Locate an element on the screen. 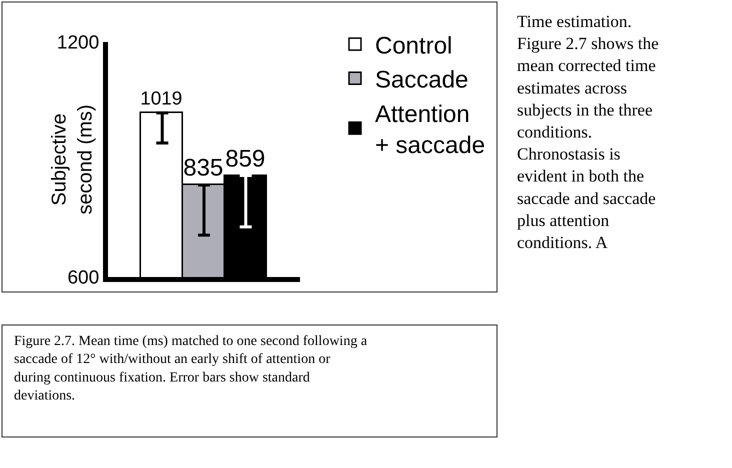 Image resolution: width=732 pixels, height=468 pixels. legend-label: Attention + saccade is located at coordinates (430, 130).